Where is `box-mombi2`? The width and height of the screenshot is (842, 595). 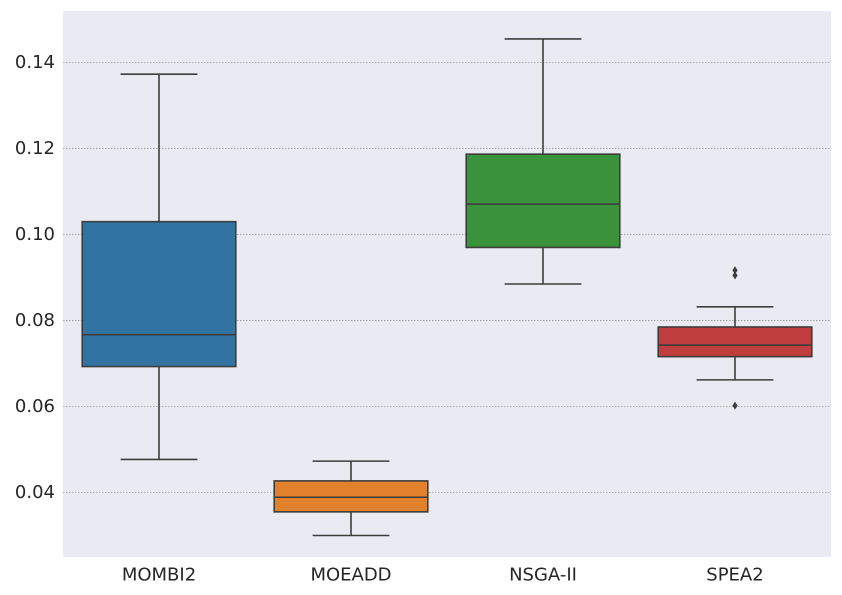
box-mombi2 is located at coordinates (159, 267).